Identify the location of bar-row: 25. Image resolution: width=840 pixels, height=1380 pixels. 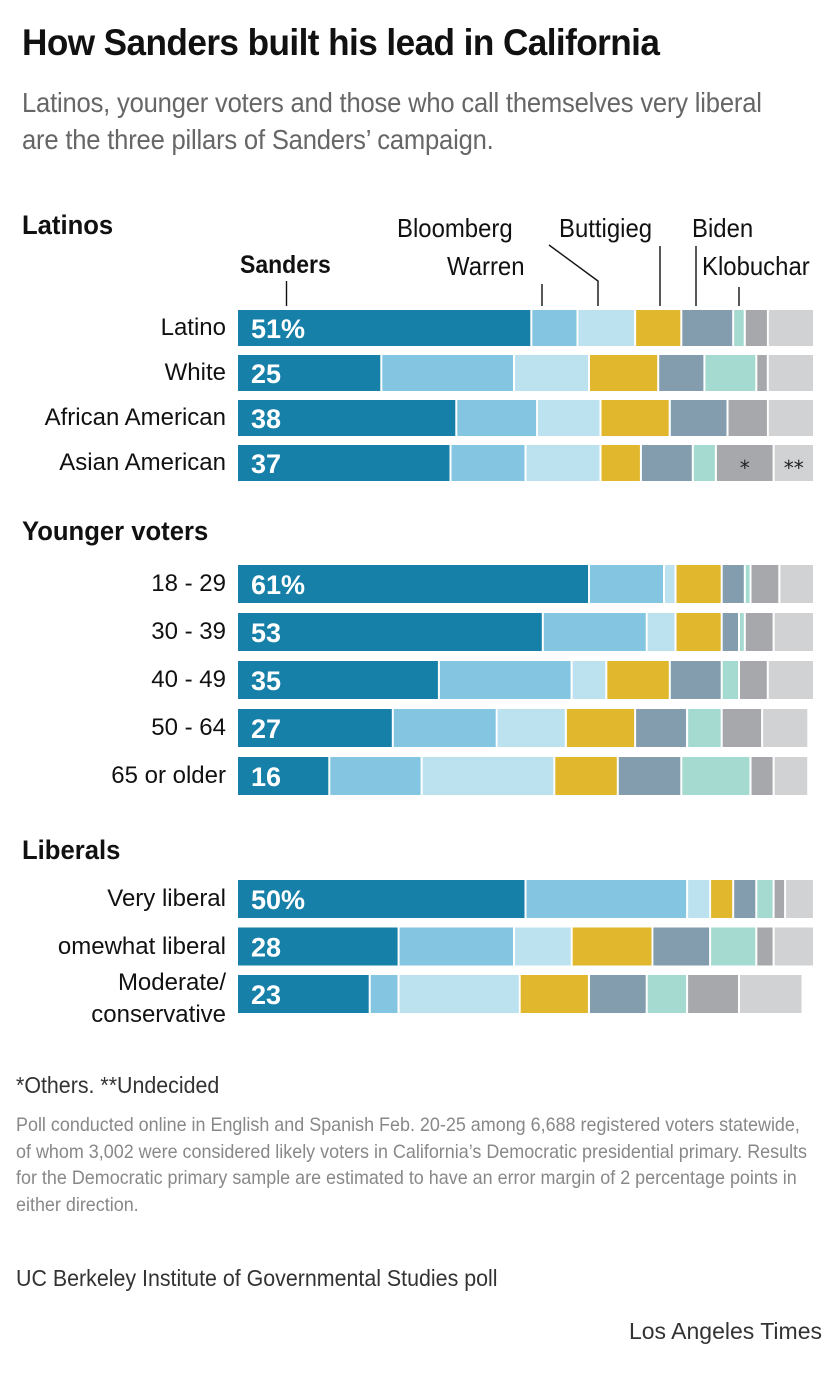
(525, 373).